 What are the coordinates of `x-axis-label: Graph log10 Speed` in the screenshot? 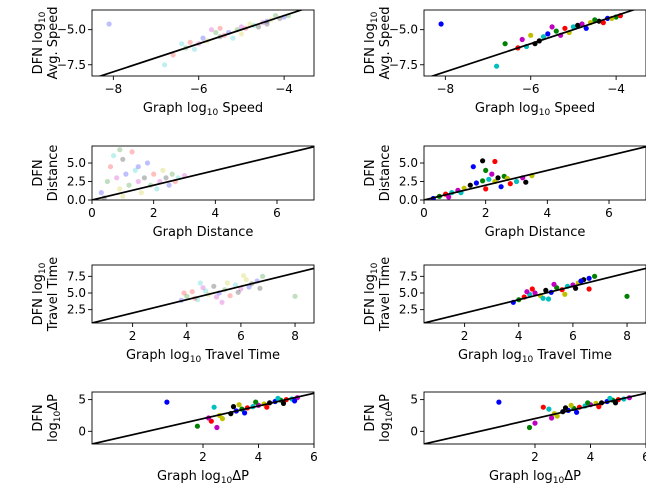 It's located at (535, 109).